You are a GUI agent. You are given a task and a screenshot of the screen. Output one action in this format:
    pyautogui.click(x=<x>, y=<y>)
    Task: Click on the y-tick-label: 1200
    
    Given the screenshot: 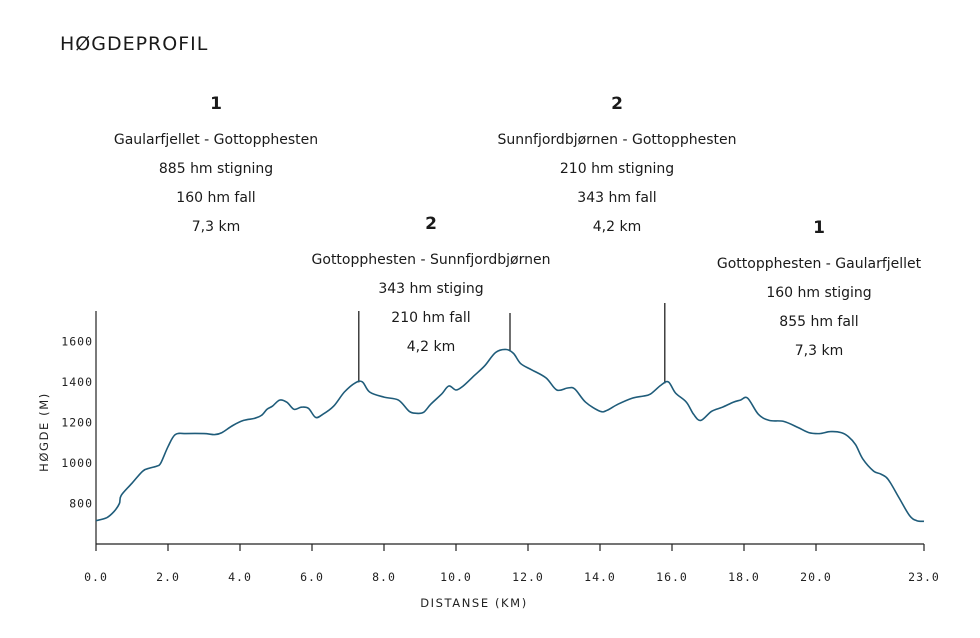 What is the action you would take?
    pyautogui.click(x=77, y=422)
    